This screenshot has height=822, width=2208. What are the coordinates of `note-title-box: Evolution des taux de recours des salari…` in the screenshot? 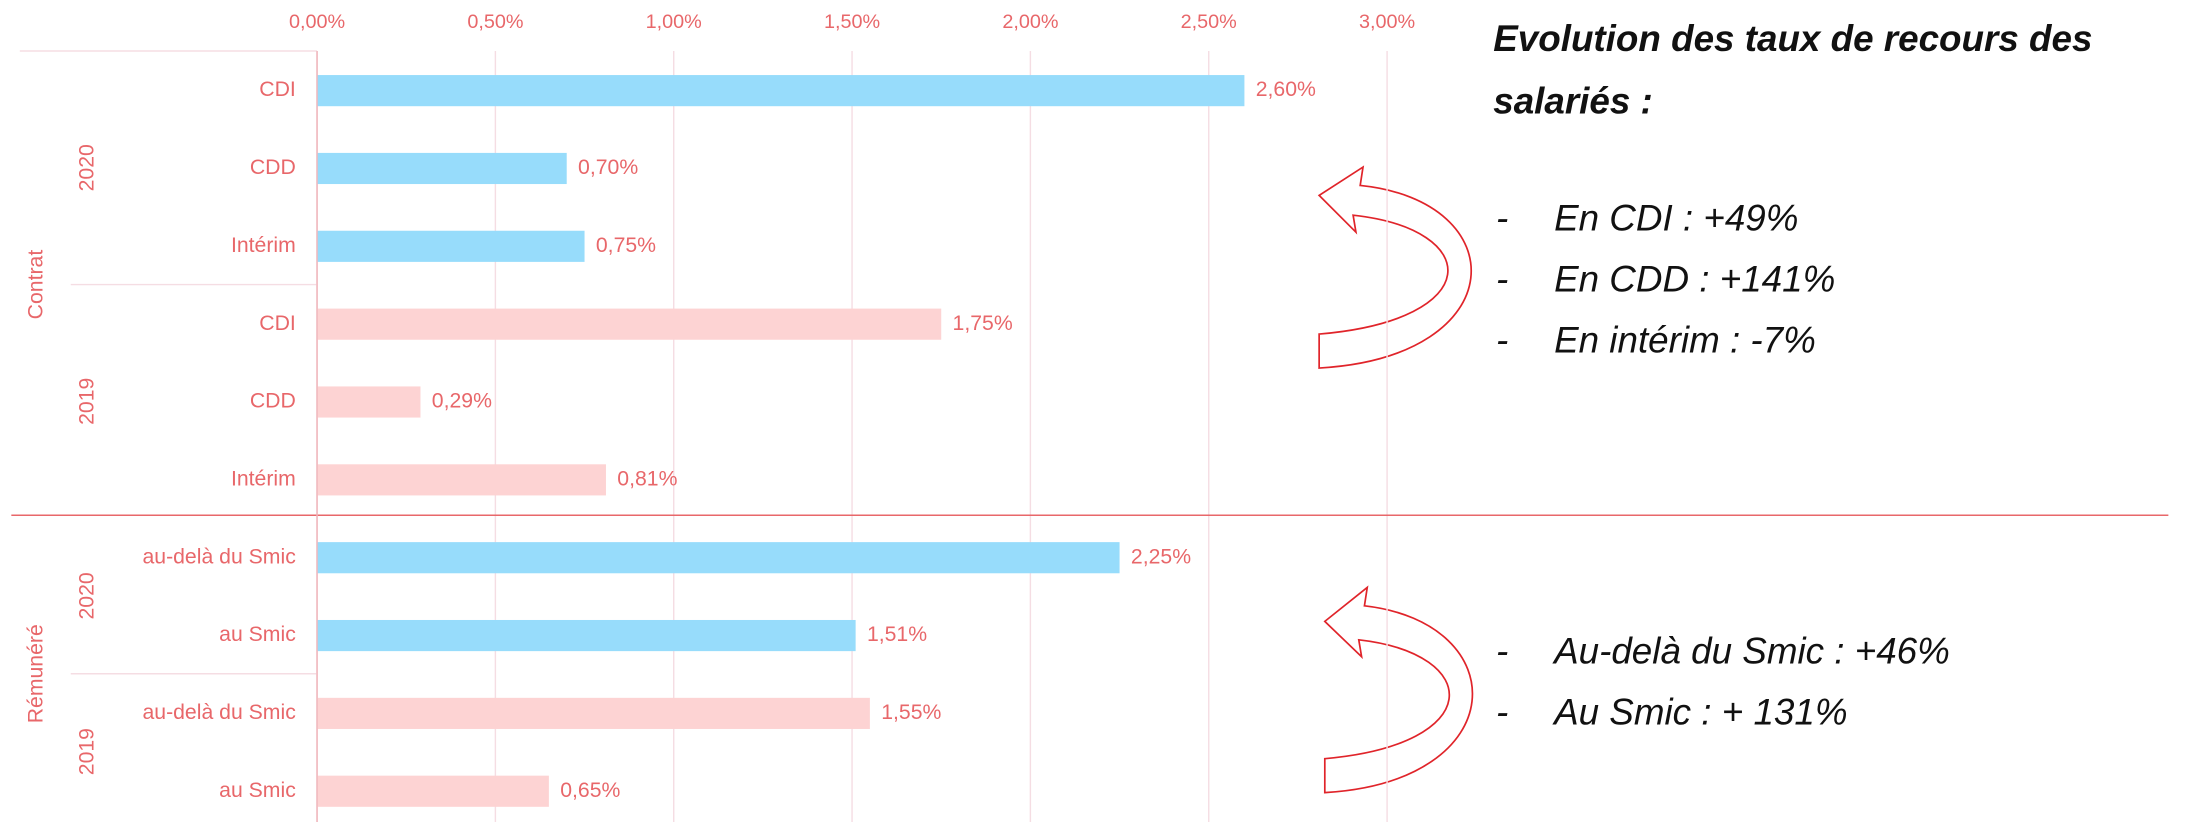 It's located at (1793, 69).